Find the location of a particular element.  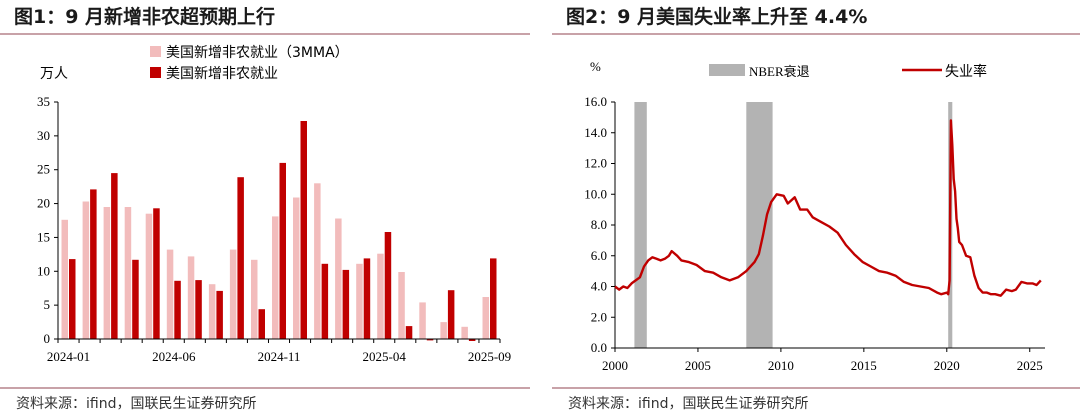

y-axis-label: 万人 is located at coordinates (54, 74).